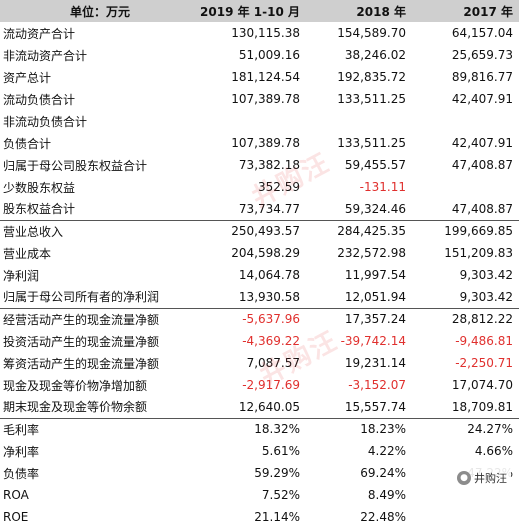  I want to click on row-label: 毛利率, so click(100, 428).